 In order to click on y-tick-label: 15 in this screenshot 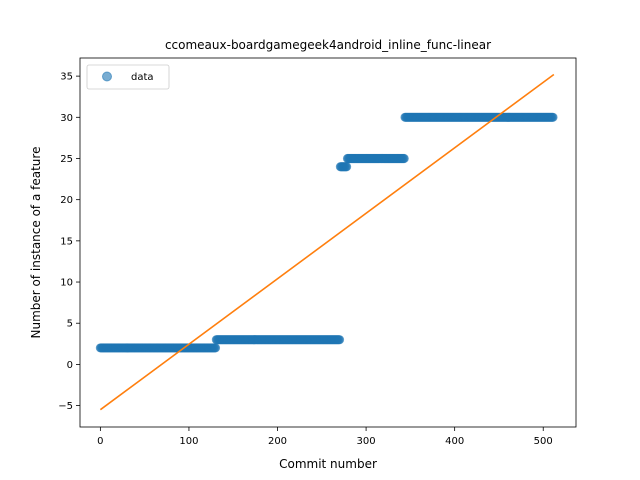, I will do `click(66, 241)`.